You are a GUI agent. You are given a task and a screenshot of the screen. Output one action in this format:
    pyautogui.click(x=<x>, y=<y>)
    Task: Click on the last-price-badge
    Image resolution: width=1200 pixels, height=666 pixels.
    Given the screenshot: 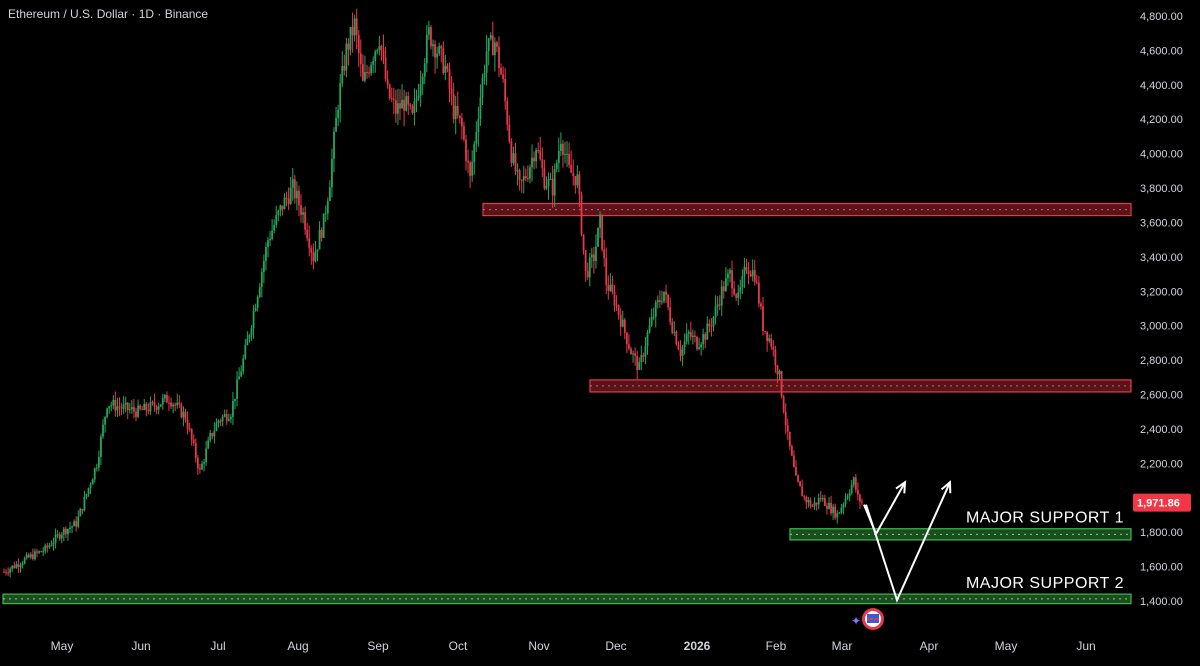 What is the action you would take?
    pyautogui.click(x=1162, y=502)
    